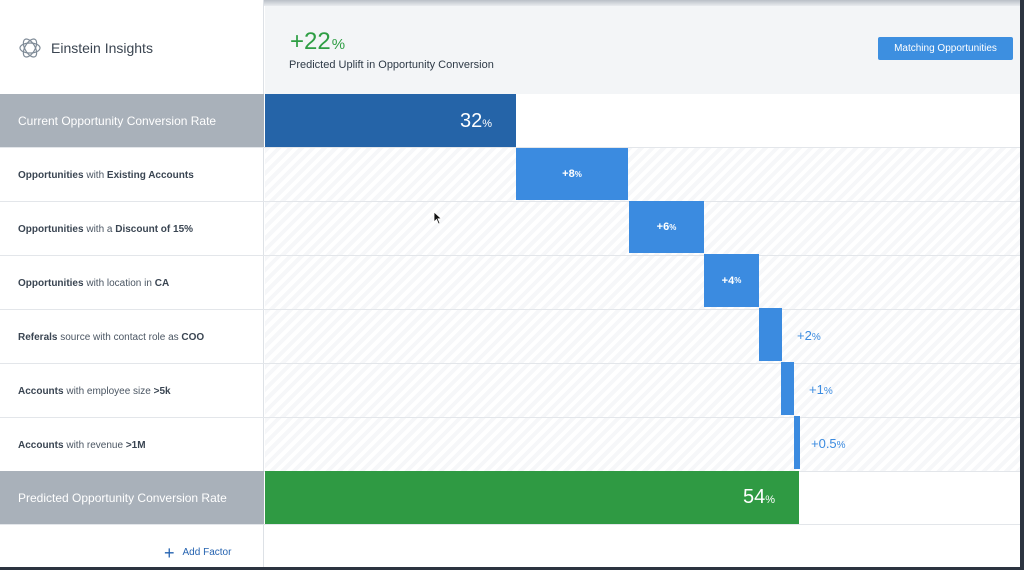 This screenshot has height=570, width=1024. Describe the element at coordinates (787, 388) in the screenshot. I see `factor-bar-employee-size` at that location.